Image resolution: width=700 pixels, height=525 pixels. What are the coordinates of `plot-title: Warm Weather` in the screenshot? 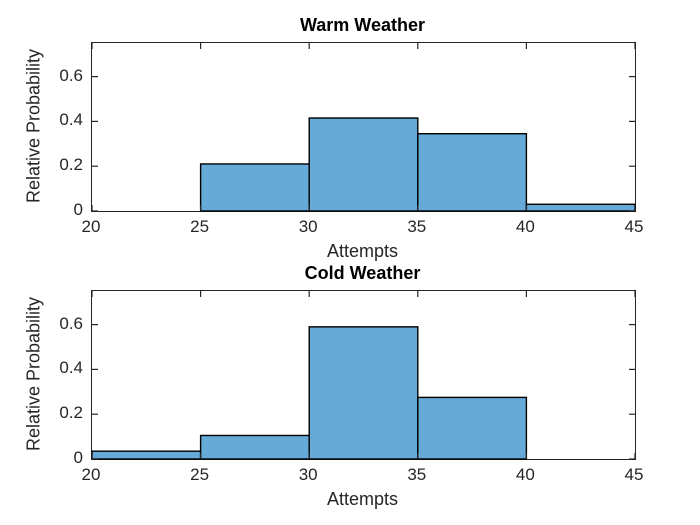 It's located at (362, 25).